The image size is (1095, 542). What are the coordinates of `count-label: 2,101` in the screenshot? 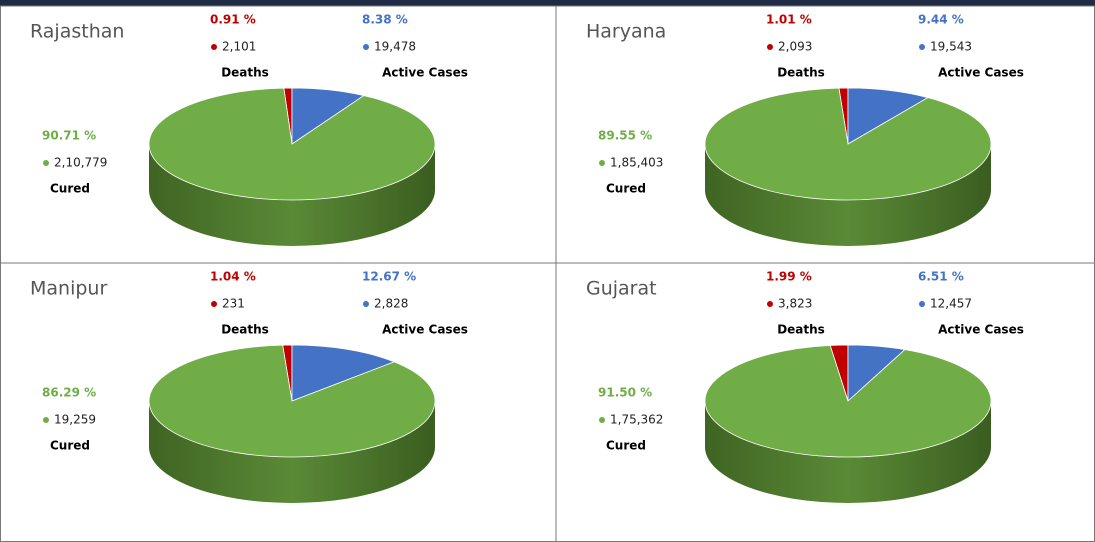 It's located at (239, 47).